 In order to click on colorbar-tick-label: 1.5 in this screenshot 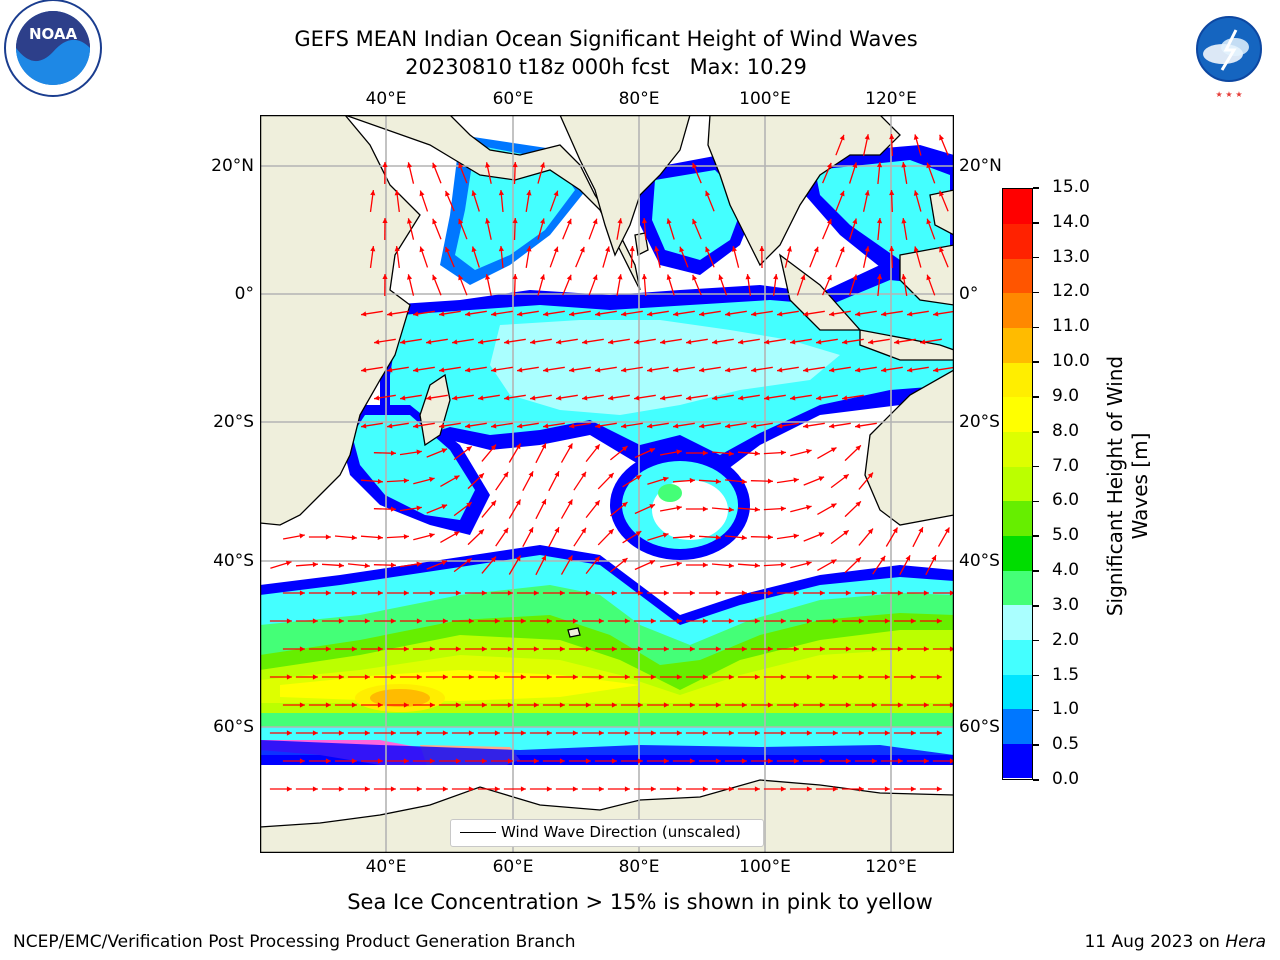, I will do `click(1066, 674)`.